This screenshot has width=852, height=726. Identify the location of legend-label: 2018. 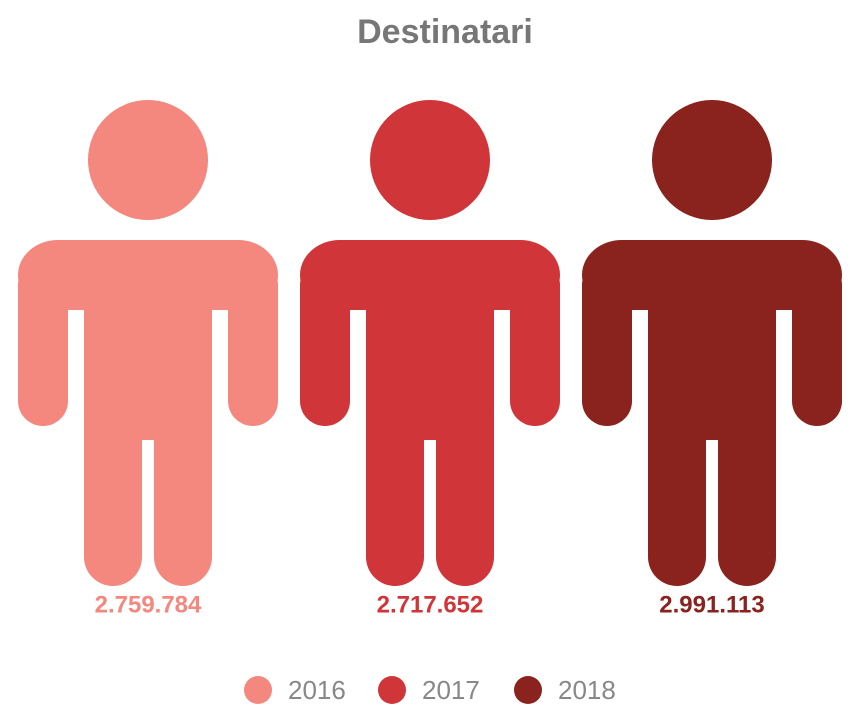
(587, 690).